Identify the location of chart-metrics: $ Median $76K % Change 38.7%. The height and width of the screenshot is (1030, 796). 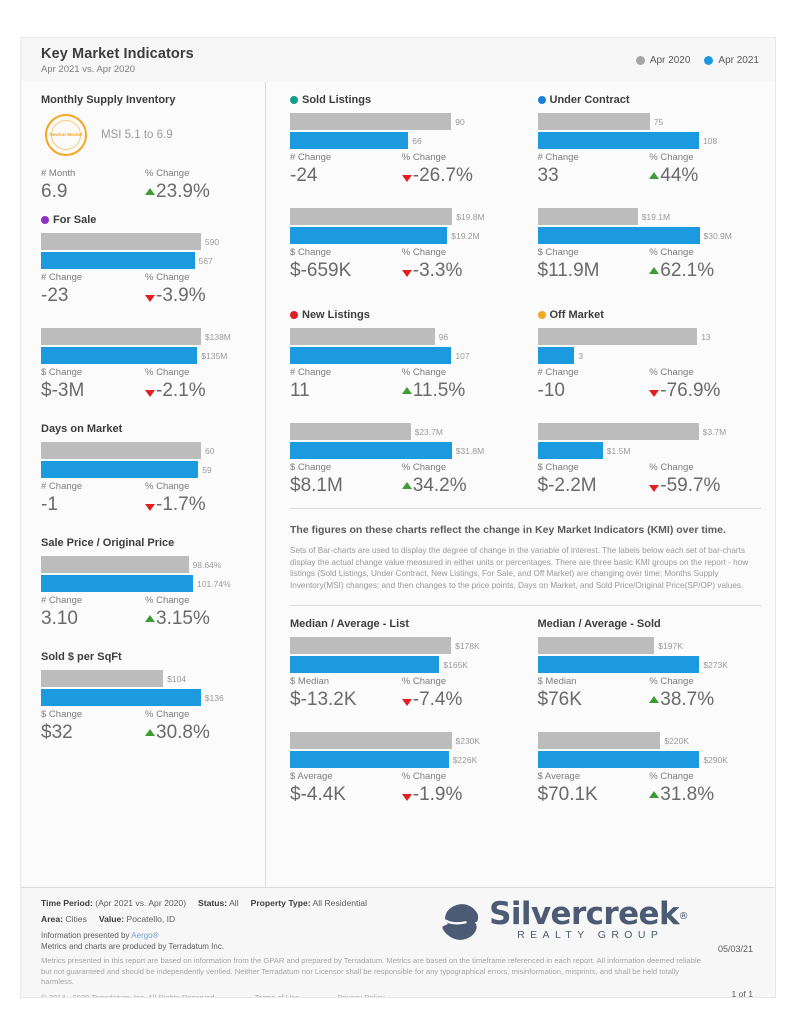
(650, 694).